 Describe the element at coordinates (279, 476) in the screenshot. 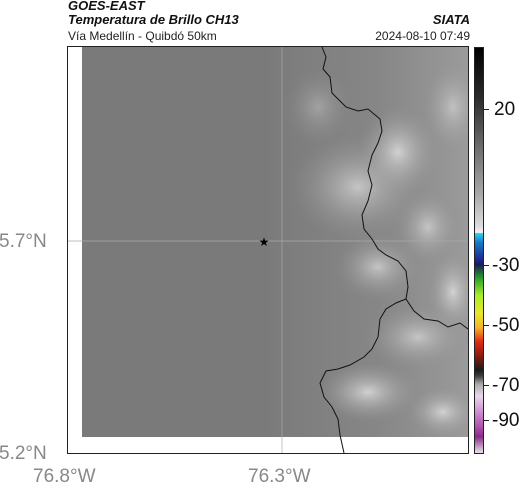

I see `lon-label-763: 76.3°W` at that location.